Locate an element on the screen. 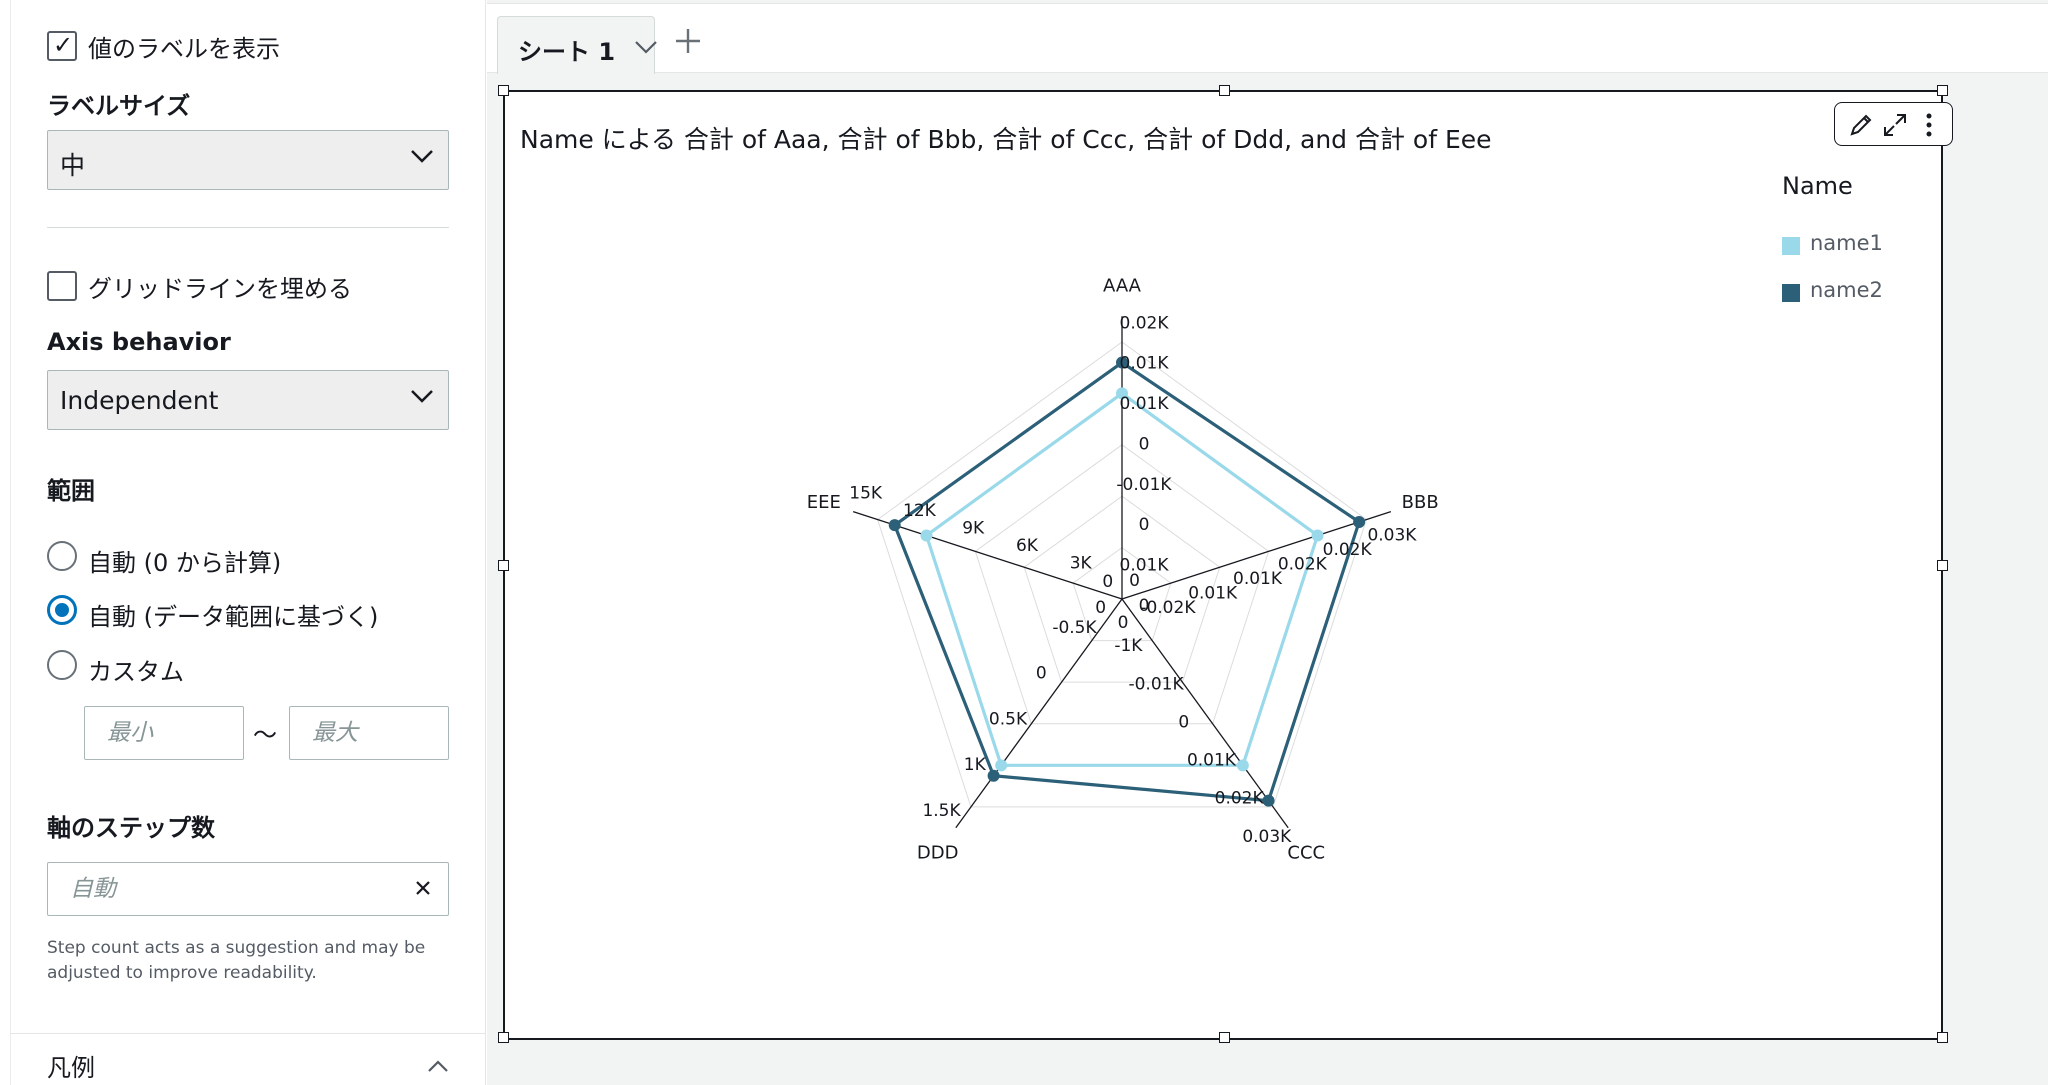 This screenshot has height=1085, width=2048. range-auto-data-label: 自動 (データ範囲に基づく) is located at coordinates (233, 617).